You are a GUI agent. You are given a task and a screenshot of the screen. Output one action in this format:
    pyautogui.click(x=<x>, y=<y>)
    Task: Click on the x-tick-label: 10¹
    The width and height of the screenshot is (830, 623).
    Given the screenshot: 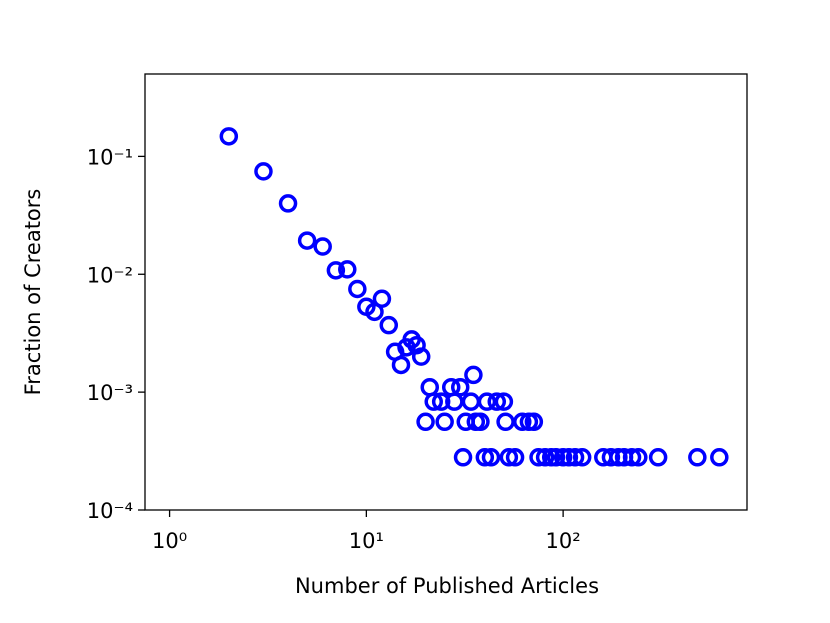 What is the action you would take?
    pyautogui.click(x=366, y=541)
    